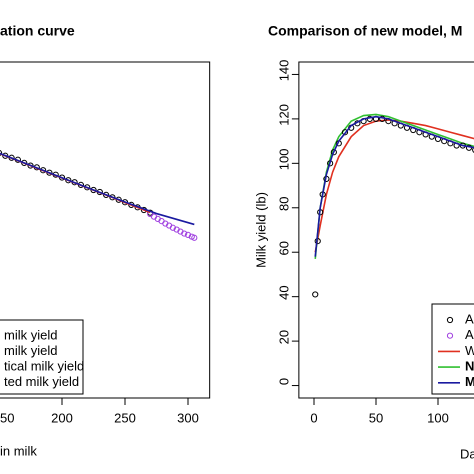  What do you see at coordinates (188, 417) in the screenshot?
I see `x-tick-label: 300` at bounding box center [188, 417].